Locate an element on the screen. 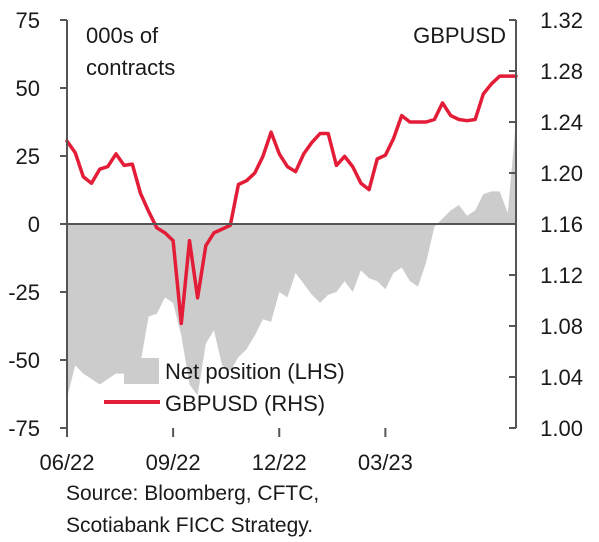 The height and width of the screenshot is (542, 599). right-tick-label: 1.24 is located at coordinates (561, 122).